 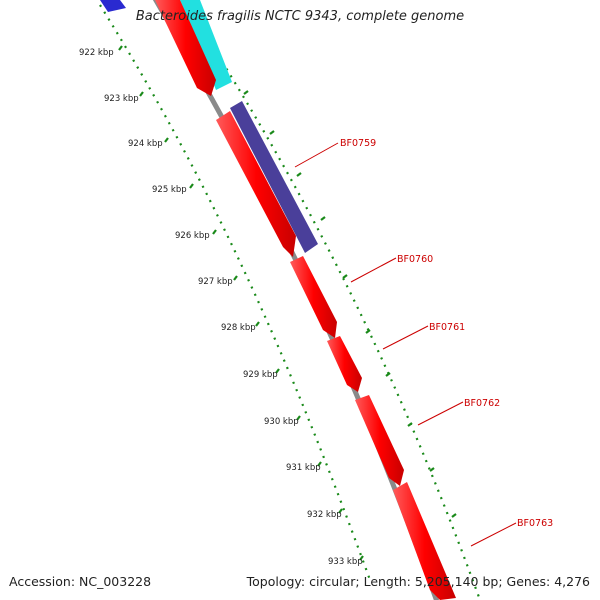 I want to click on ruler-label-928: 928 kbp, so click(x=238, y=328).